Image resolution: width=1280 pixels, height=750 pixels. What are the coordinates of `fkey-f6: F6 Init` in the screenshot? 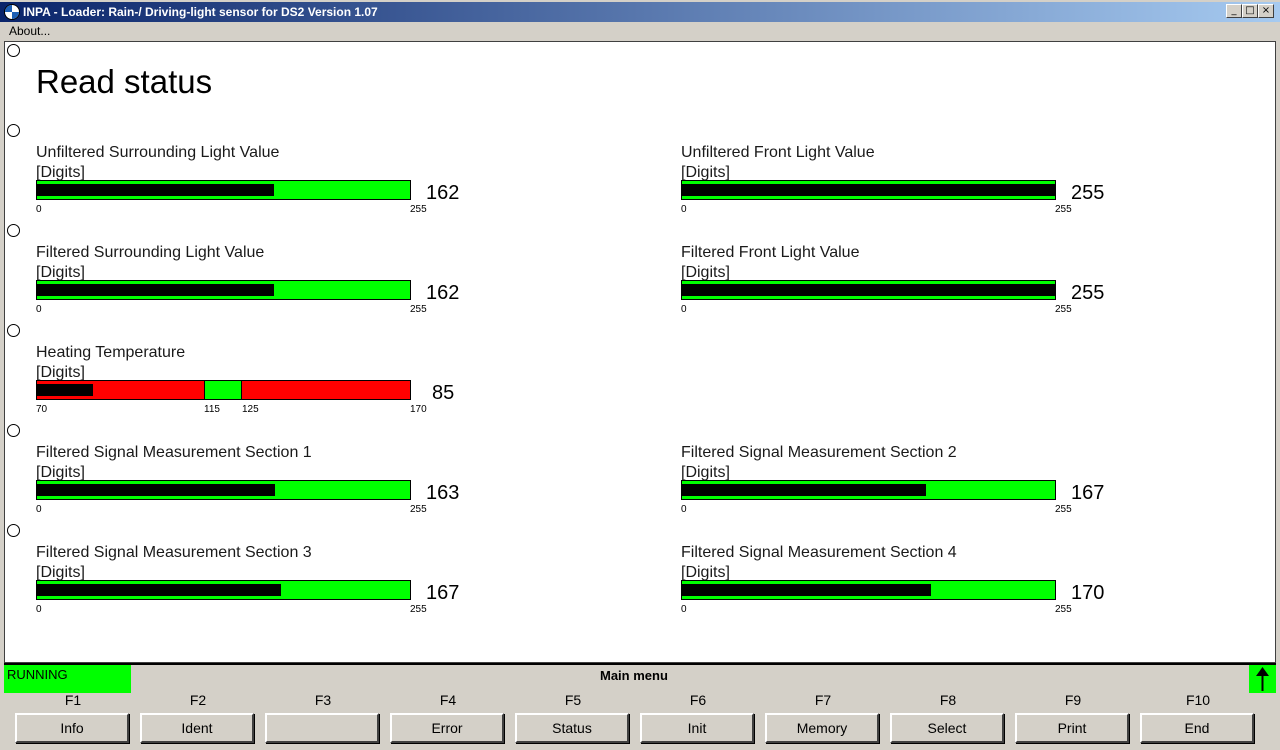 It's located at (698, 720).